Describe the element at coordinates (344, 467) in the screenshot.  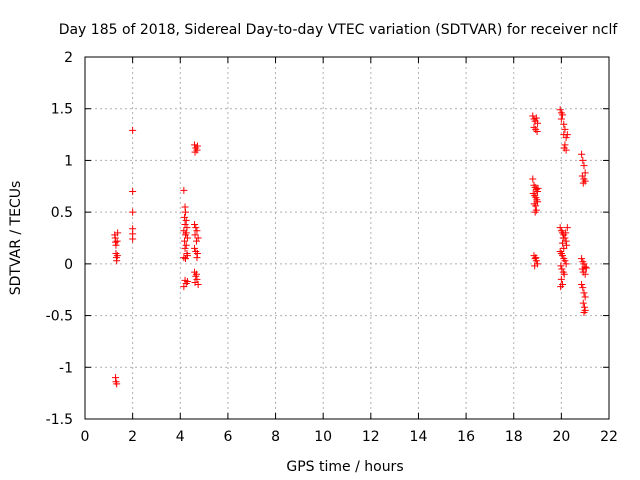
I see `x-axis-label: GPS time / hours` at that location.